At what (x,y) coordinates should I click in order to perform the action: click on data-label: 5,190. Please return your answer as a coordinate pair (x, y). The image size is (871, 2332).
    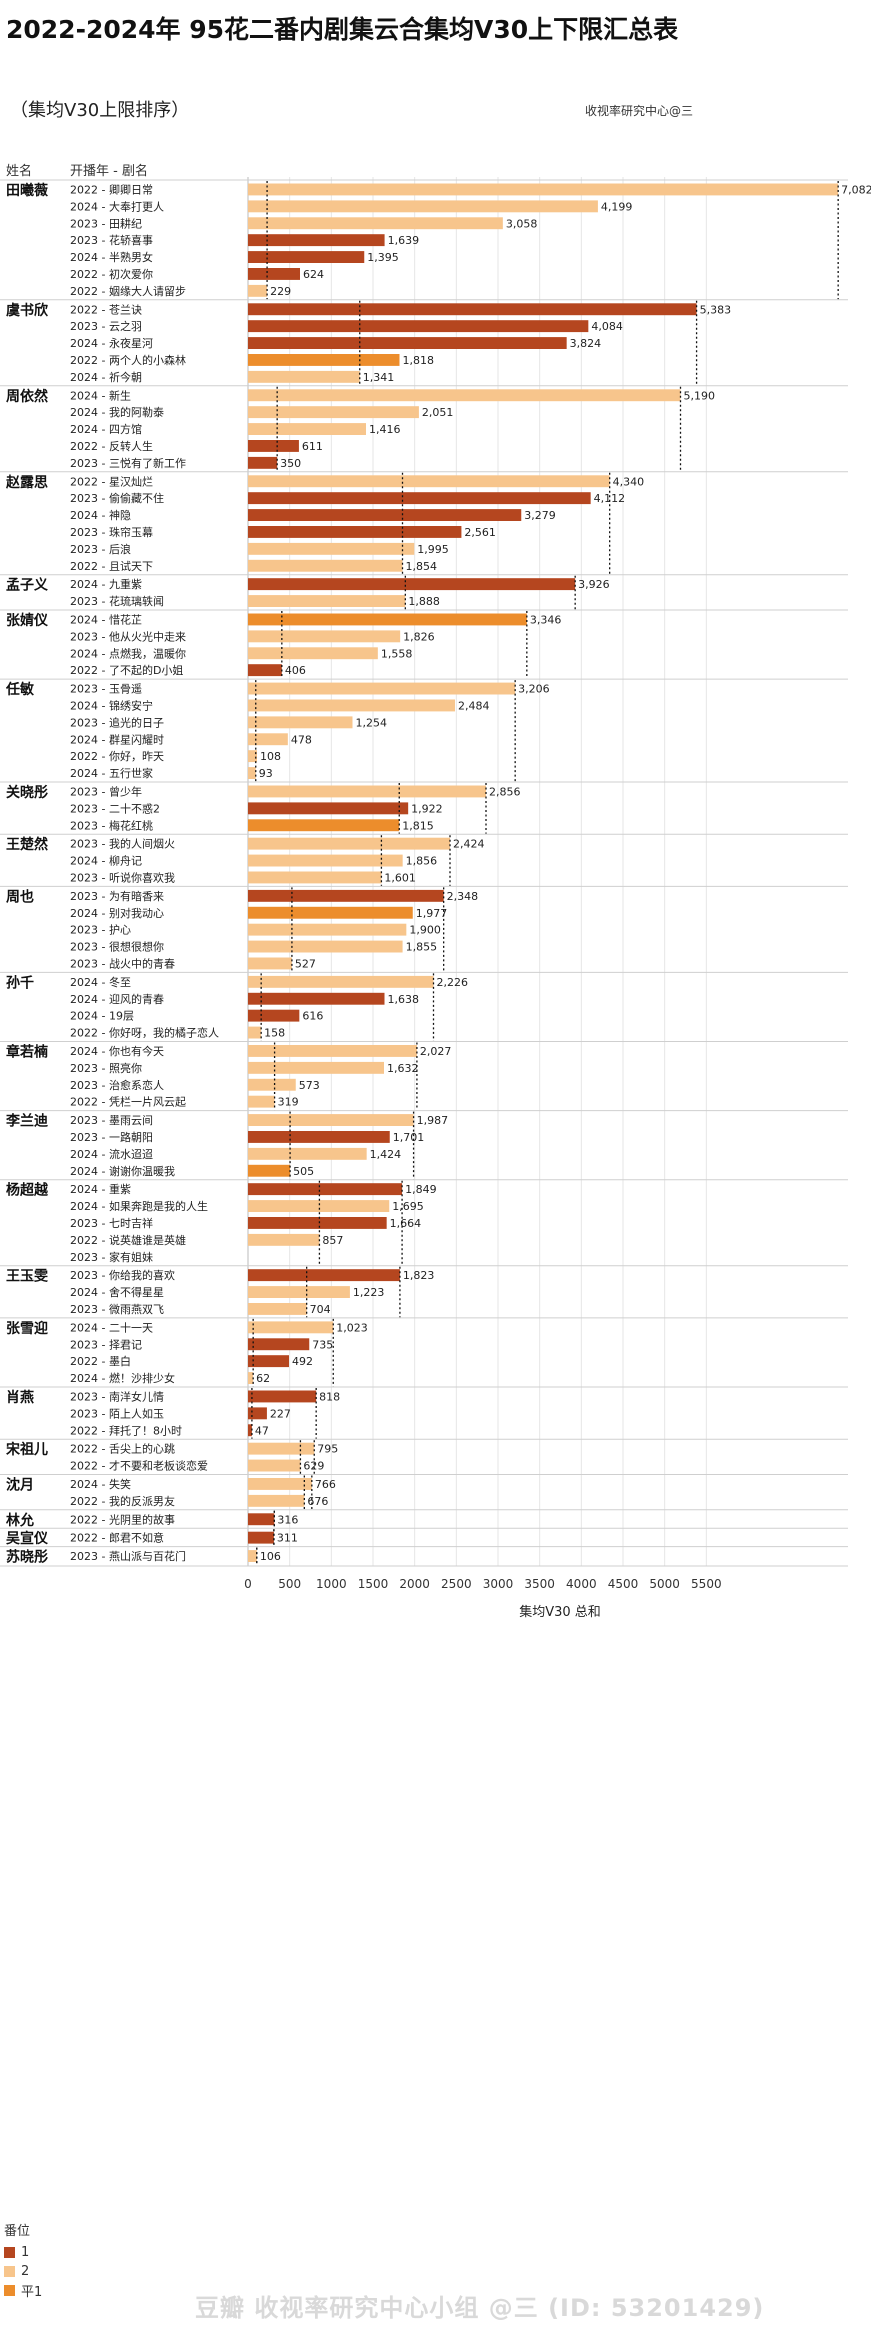
    Looking at the image, I should click on (700, 395).